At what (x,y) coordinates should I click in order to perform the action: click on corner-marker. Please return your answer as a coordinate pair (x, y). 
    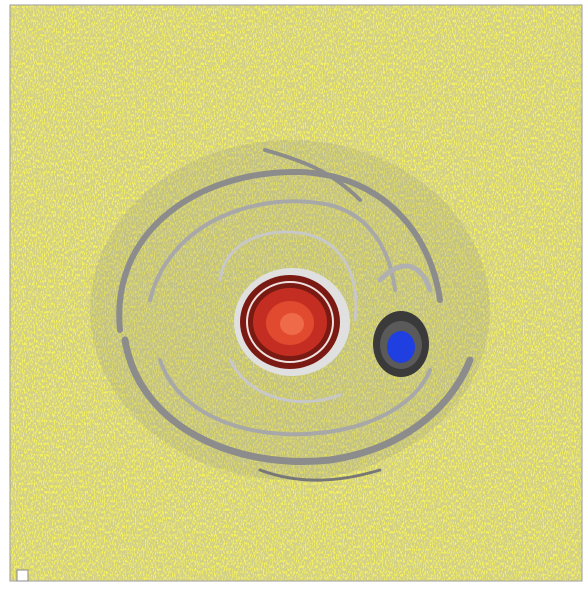
    Looking at the image, I should click on (22, 575).